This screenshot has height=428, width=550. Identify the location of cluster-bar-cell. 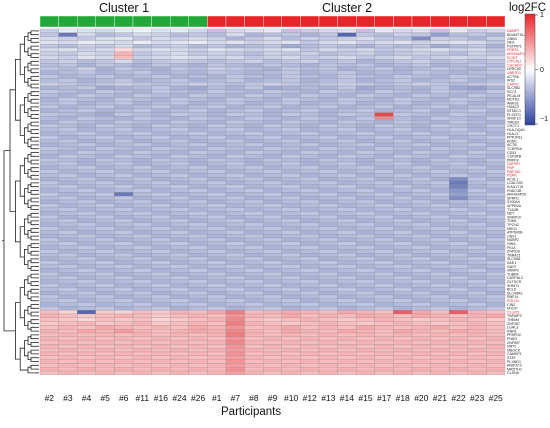
(142, 21).